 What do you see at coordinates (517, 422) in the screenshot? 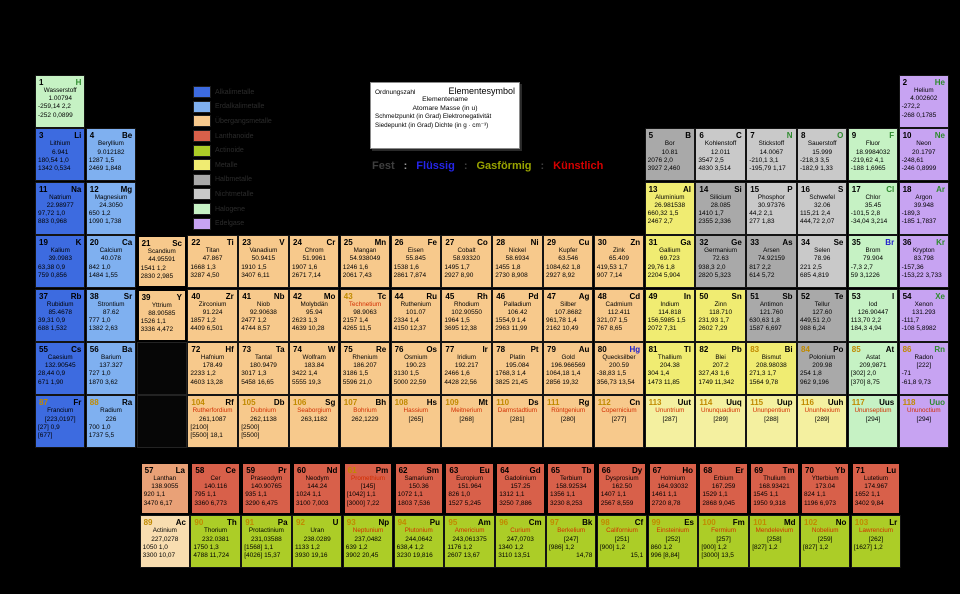
I see `element-cell-Ds: 110 Ds Darmstadtium [281]` at bounding box center [517, 422].